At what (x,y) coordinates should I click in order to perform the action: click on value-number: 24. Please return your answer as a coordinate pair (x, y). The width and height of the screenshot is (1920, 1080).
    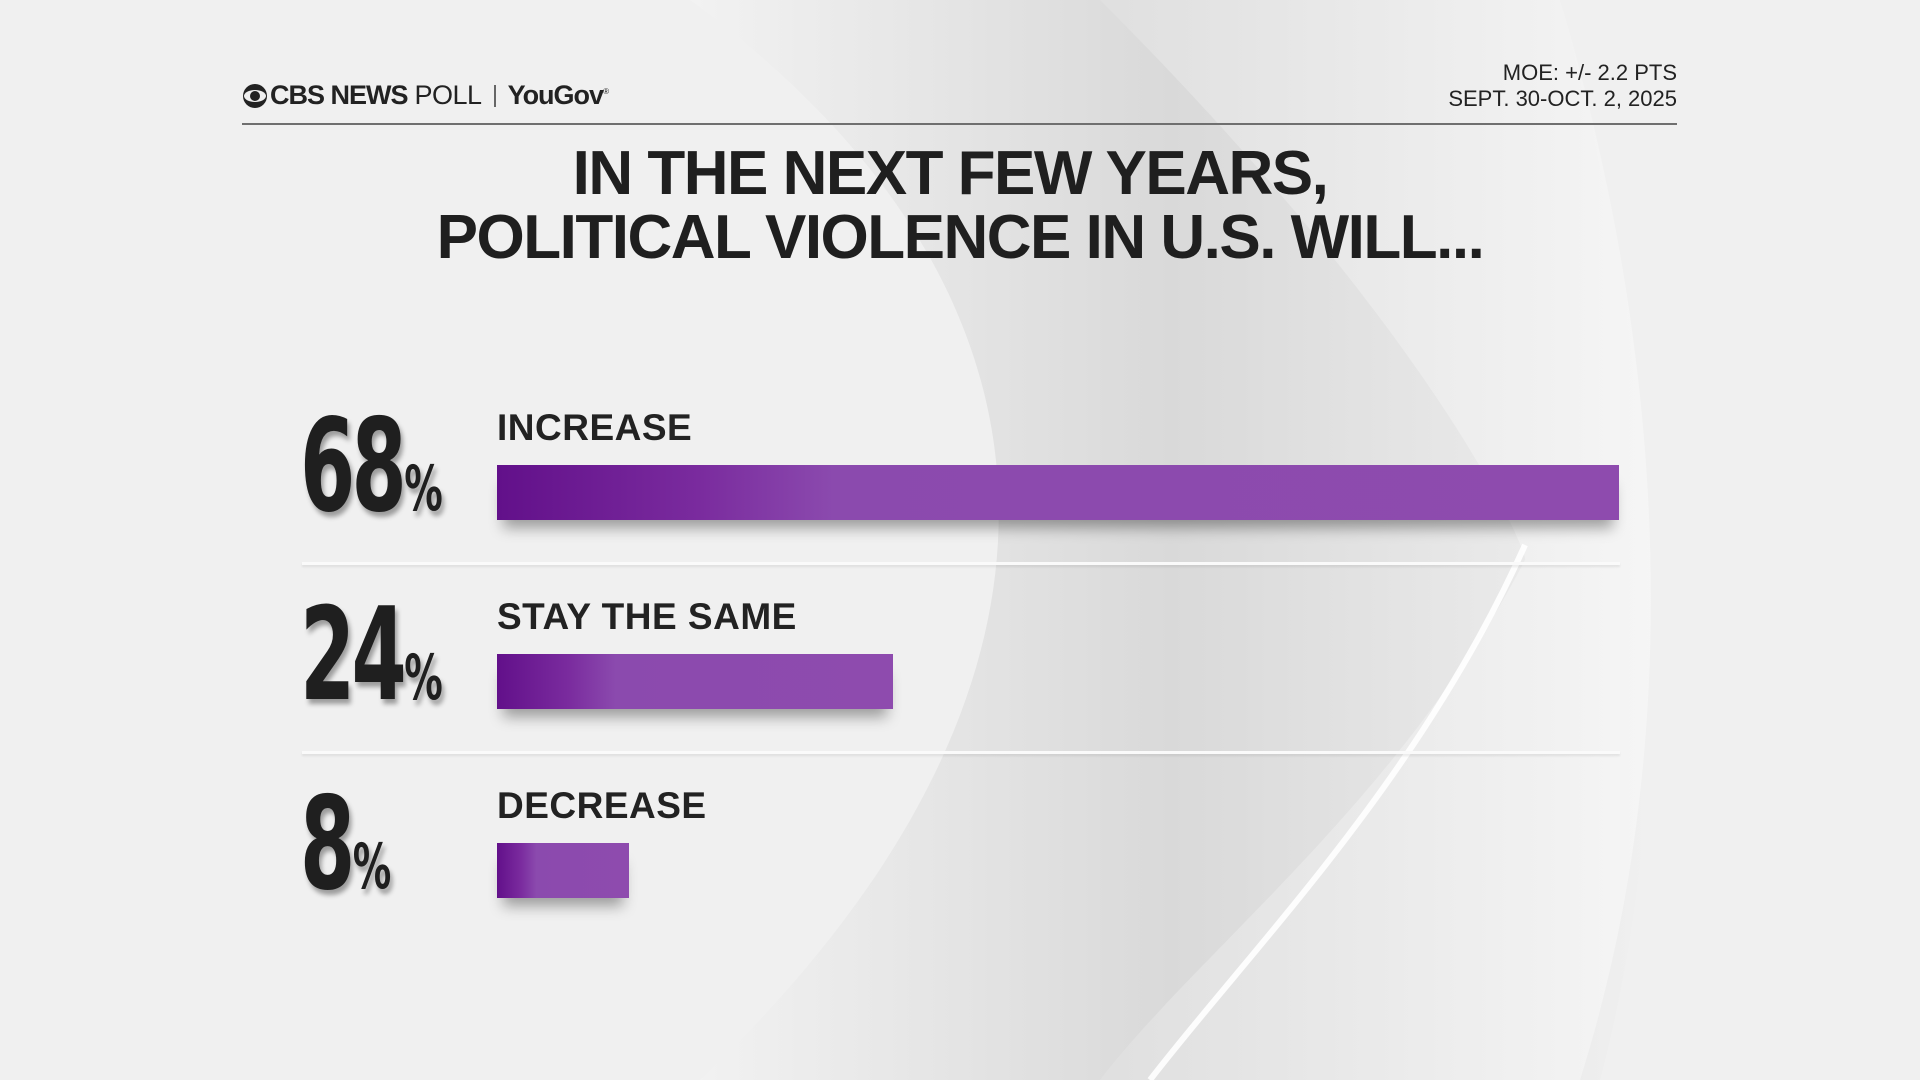
    Looking at the image, I should click on (353, 655).